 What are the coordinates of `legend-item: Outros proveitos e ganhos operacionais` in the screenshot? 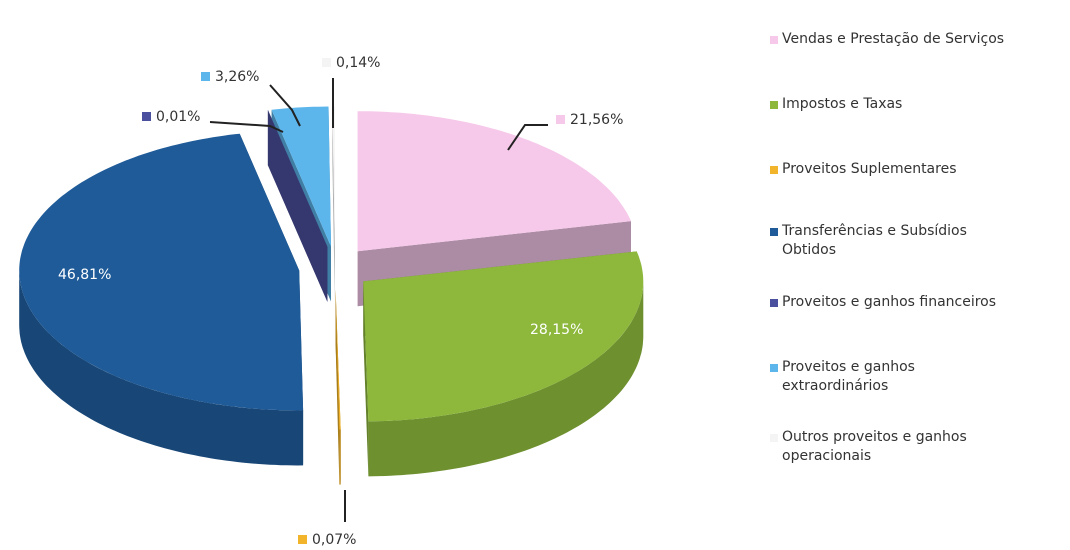 It's located at (880, 447).